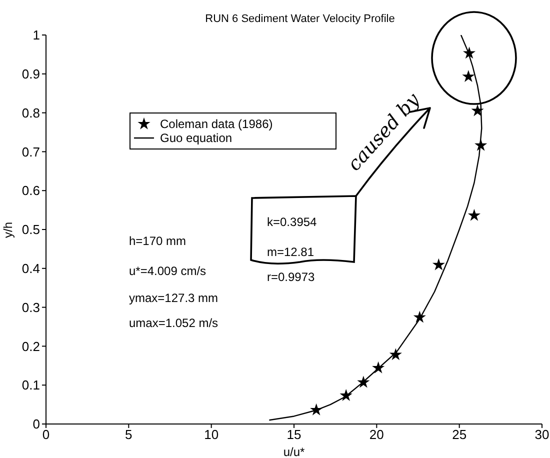  What do you see at coordinates (376, 434) in the screenshot?
I see `x-tick-label: 20` at bounding box center [376, 434].